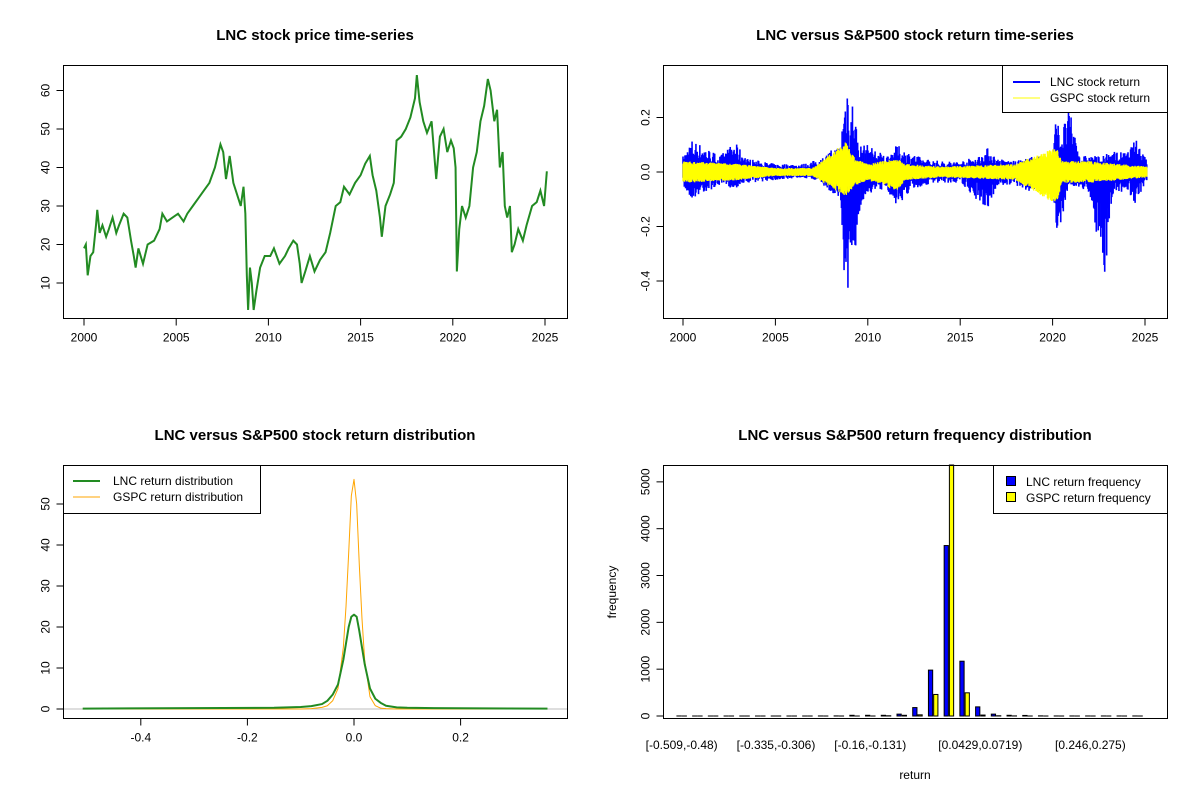  What do you see at coordinates (1011, 481) in the screenshot?
I see `legend-lnc-swatch` at bounding box center [1011, 481].